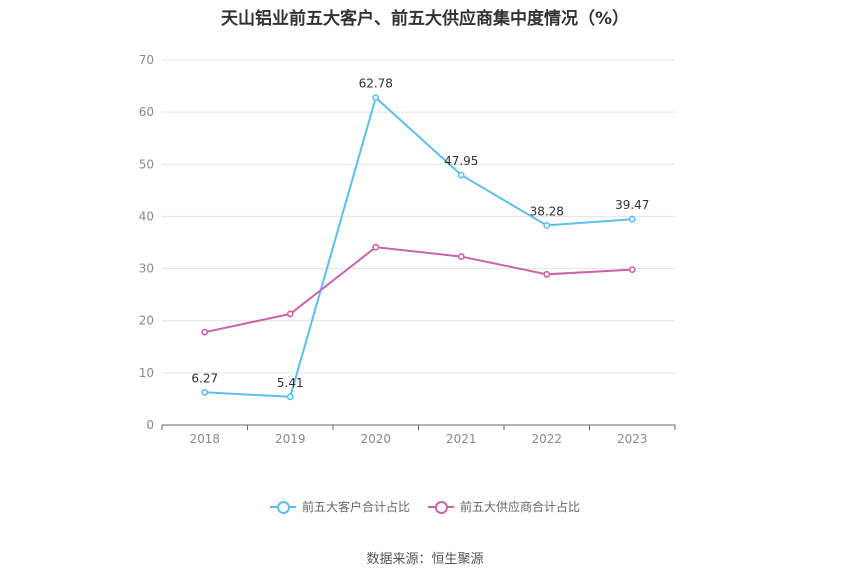  What do you see at coordinates (632, 205) in the screenshot?
I see `data-label: 39.47` at bounding box center [632, 205].